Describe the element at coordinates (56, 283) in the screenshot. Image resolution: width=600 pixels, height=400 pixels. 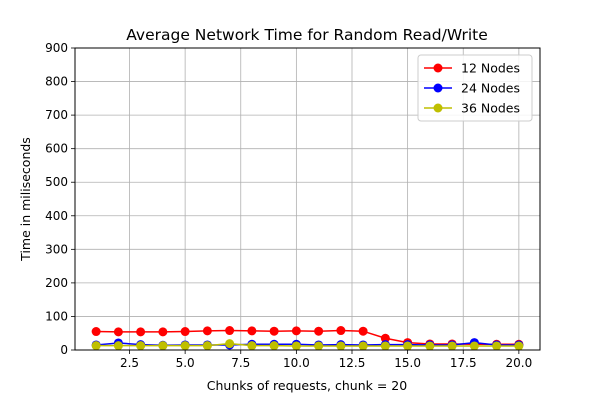
I see `y-tick-label: 200` at that location.